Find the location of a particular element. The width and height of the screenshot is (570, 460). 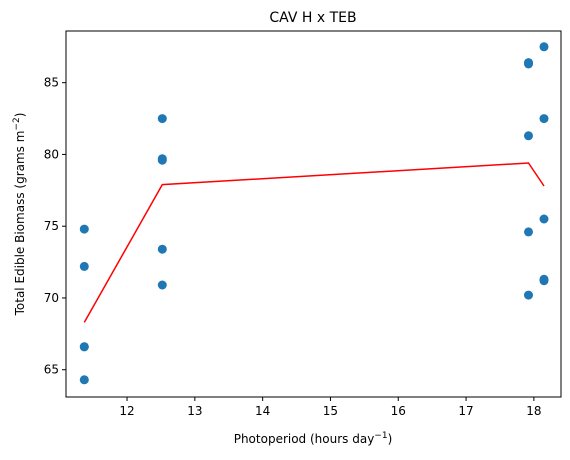

x-axis-label: Photoperiod (hours day−1) is located at coordinates (313, 438).